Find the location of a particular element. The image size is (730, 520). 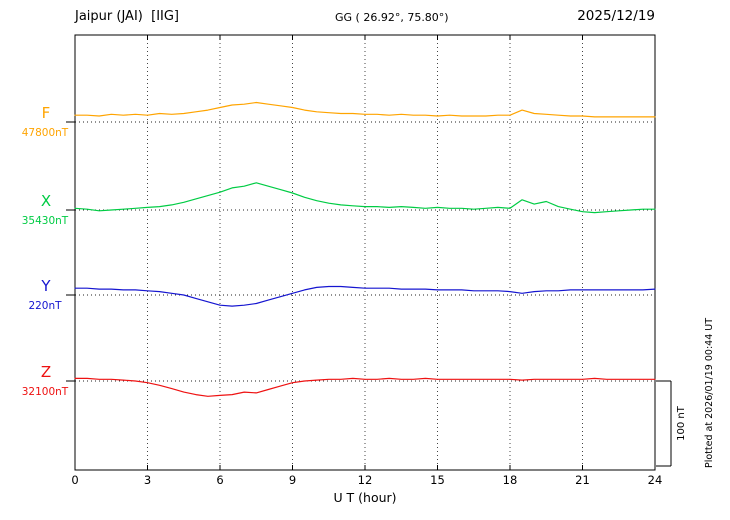

series-name-F: F is located at coordinates (46, 113).